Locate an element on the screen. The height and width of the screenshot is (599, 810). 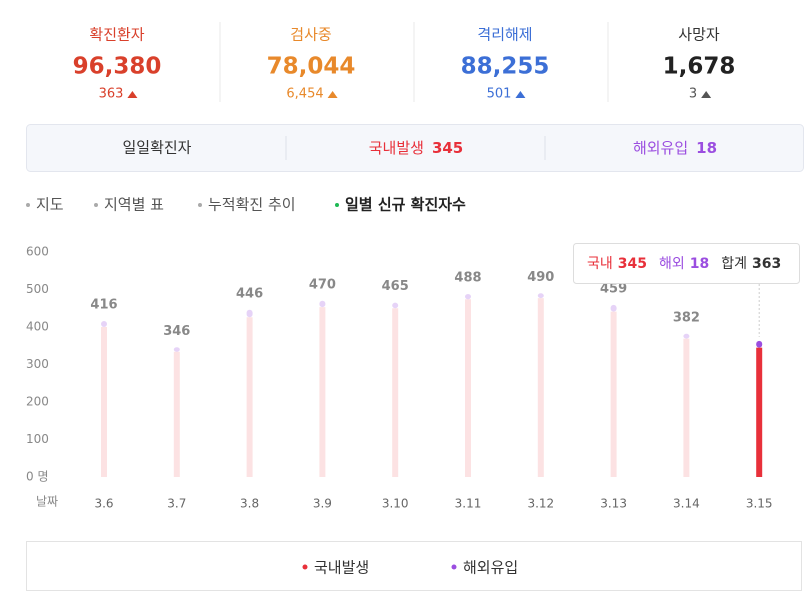
stat-value: 88,255 is located at coordinates (505, 67).